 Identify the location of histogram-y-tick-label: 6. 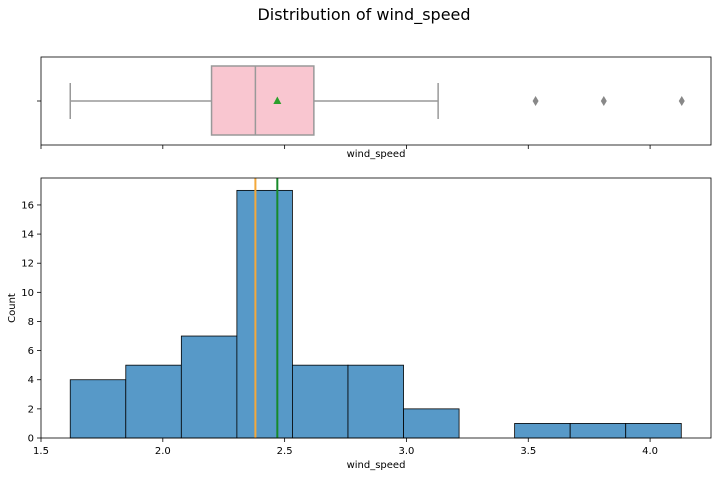
(31, 351).